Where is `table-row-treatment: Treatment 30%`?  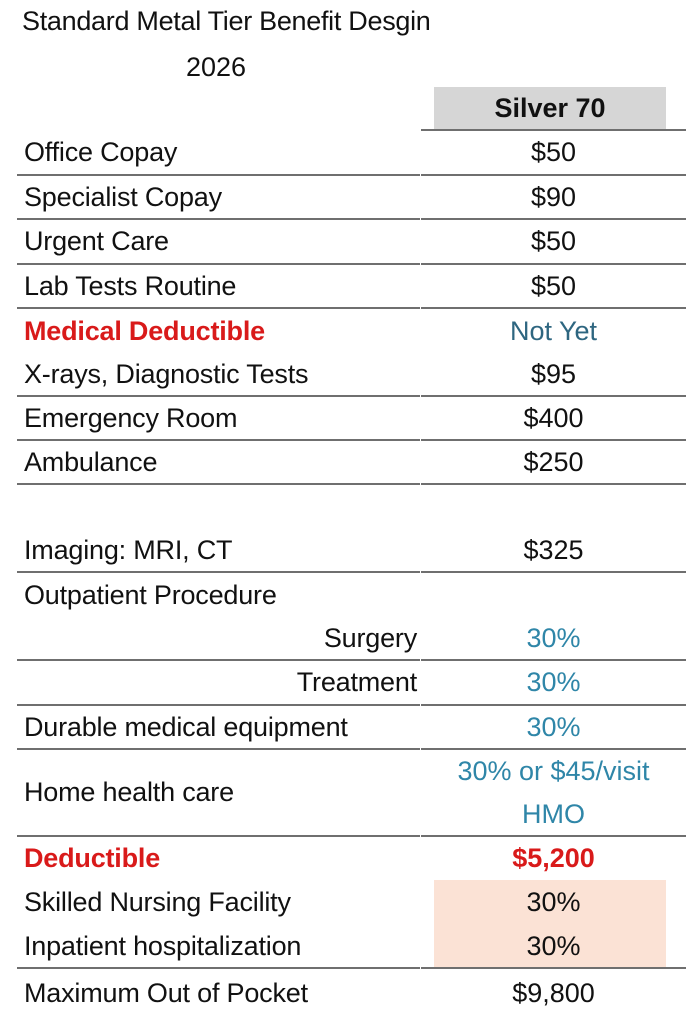
table-row-treatment: Treatment 30% is located at coordinates (351, 682).